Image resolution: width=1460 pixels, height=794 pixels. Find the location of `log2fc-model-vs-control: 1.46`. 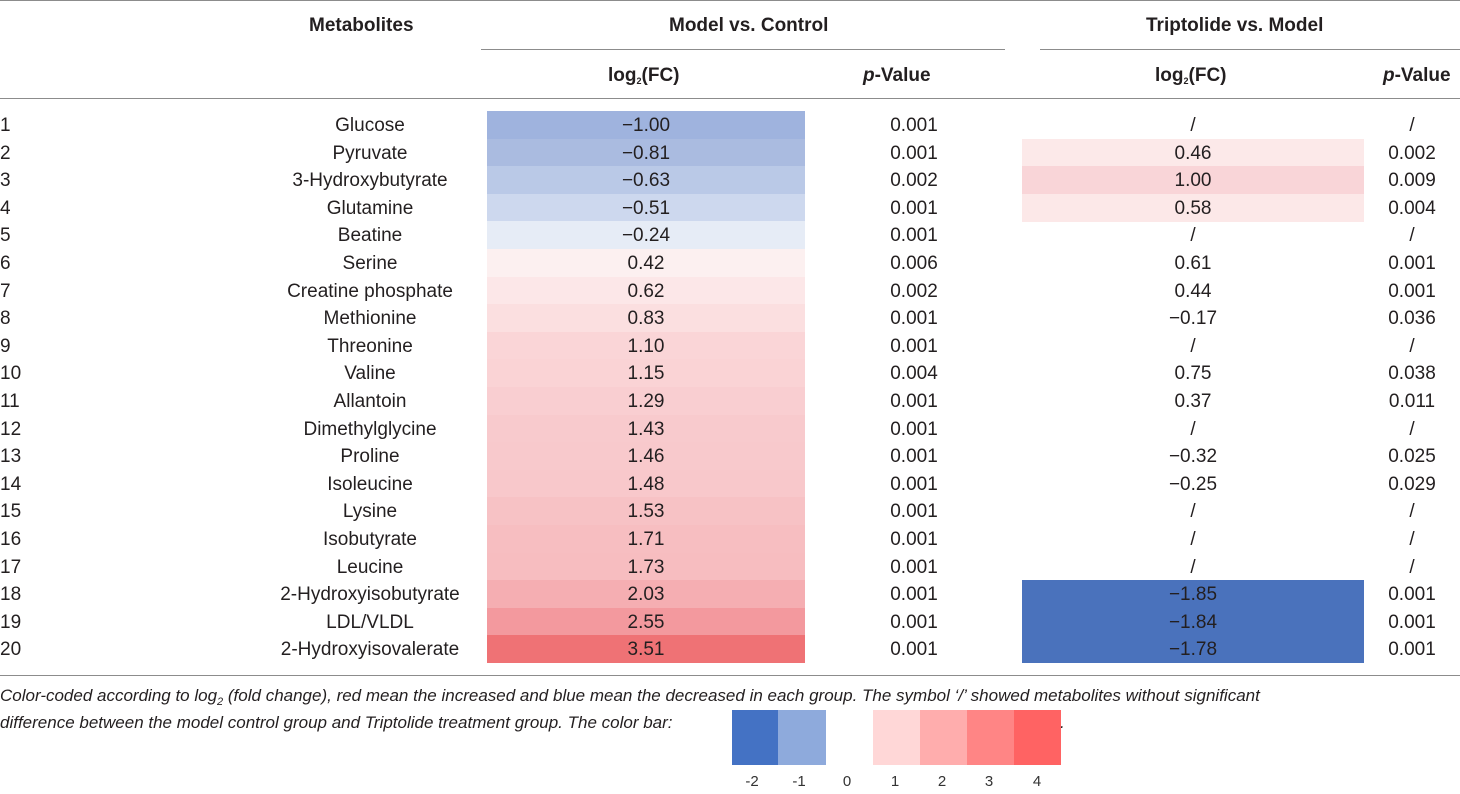

log2fc-model-vs-control: 1.46 is located at coordinates (646, 457).